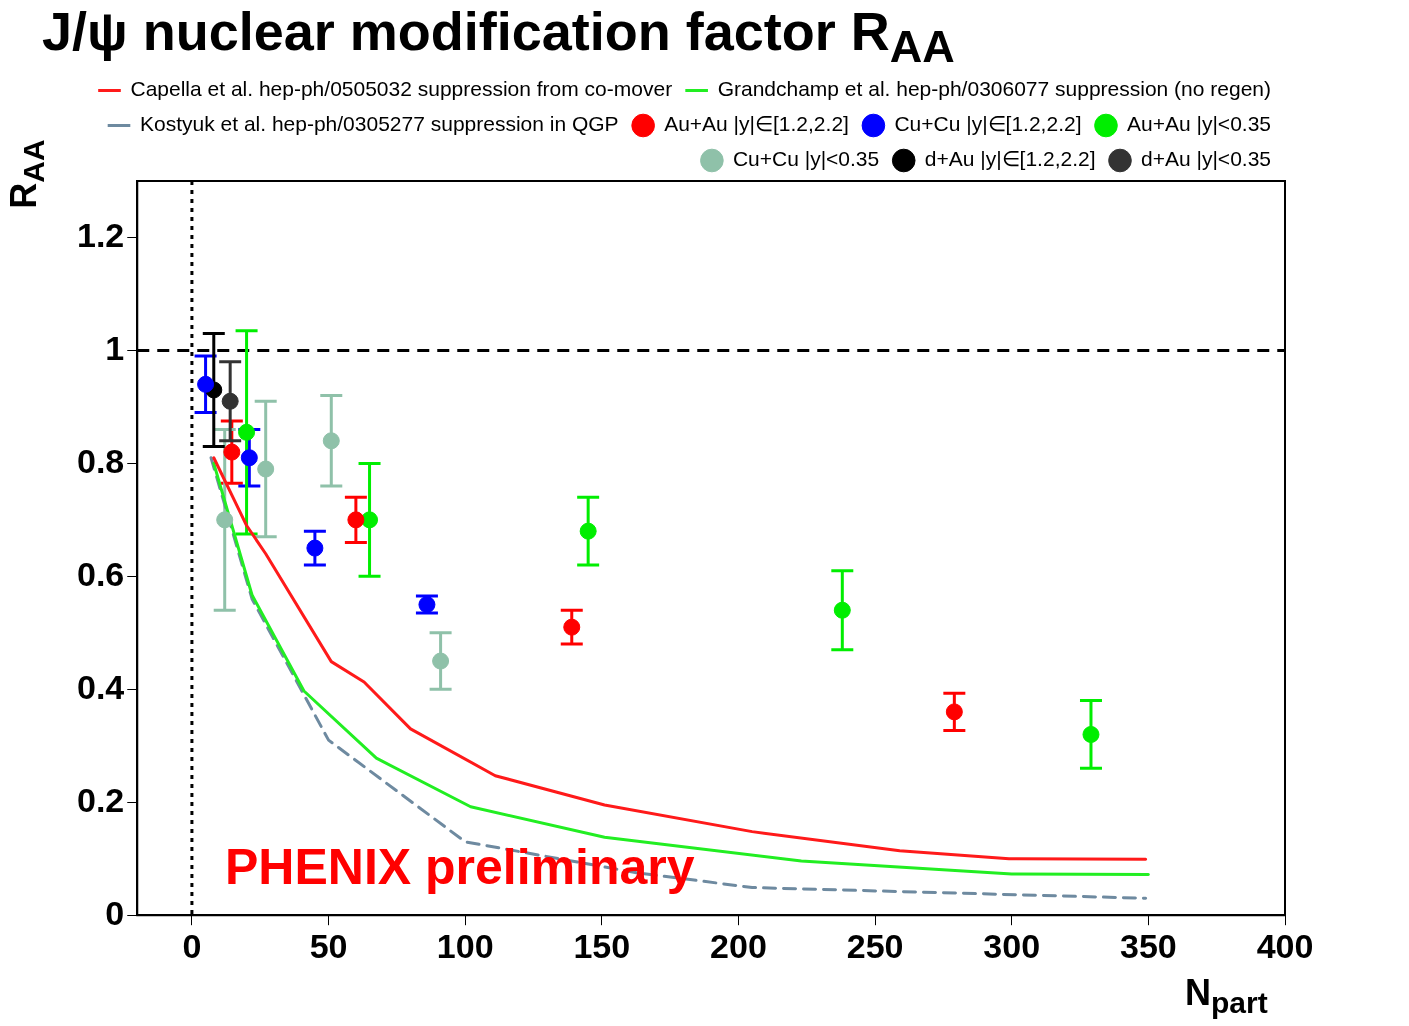 The height and width of the screenshot is (1026, 1409). Describe the element at coordinates (756, 124) in the screenshot. I see `legend-label: Au+Au |y|∈[1.2,2.2]` at that location.